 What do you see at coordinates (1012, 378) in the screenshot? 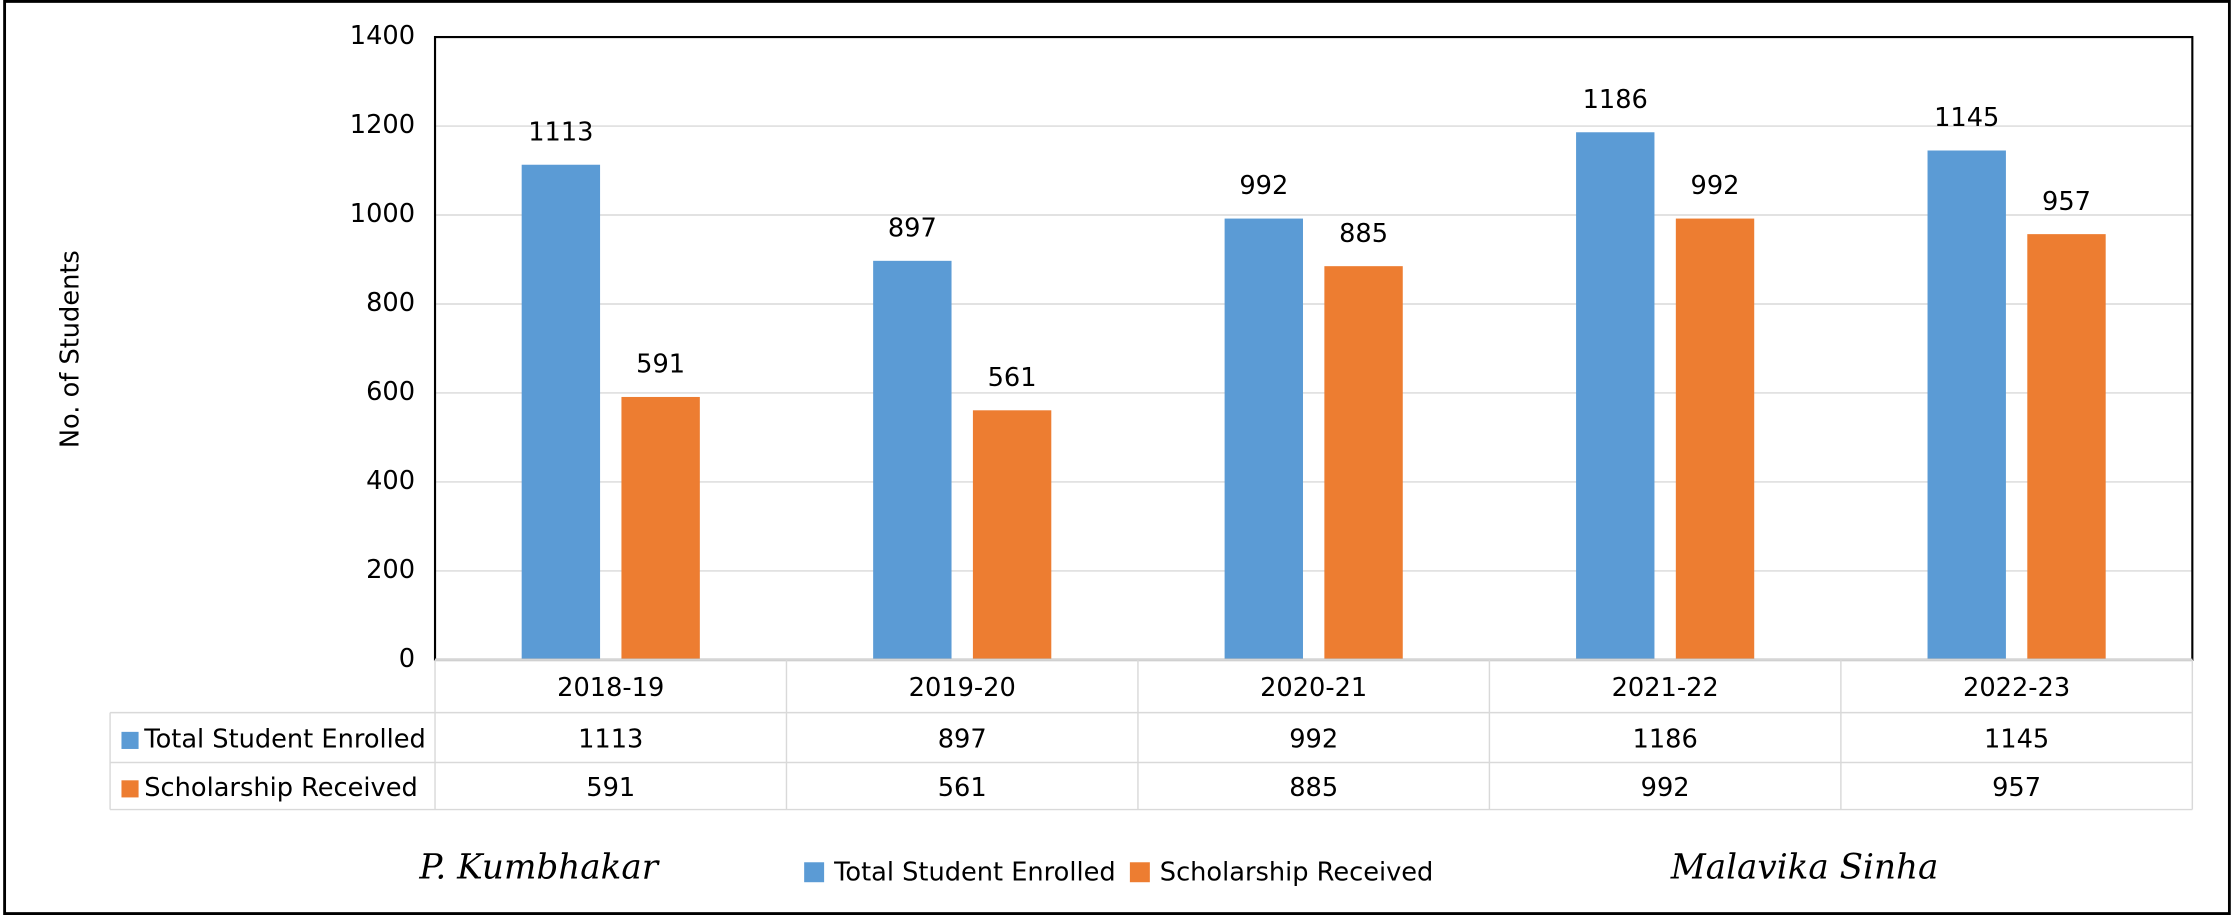
I see `data-label: 561` at bounding box center [1012, 378].